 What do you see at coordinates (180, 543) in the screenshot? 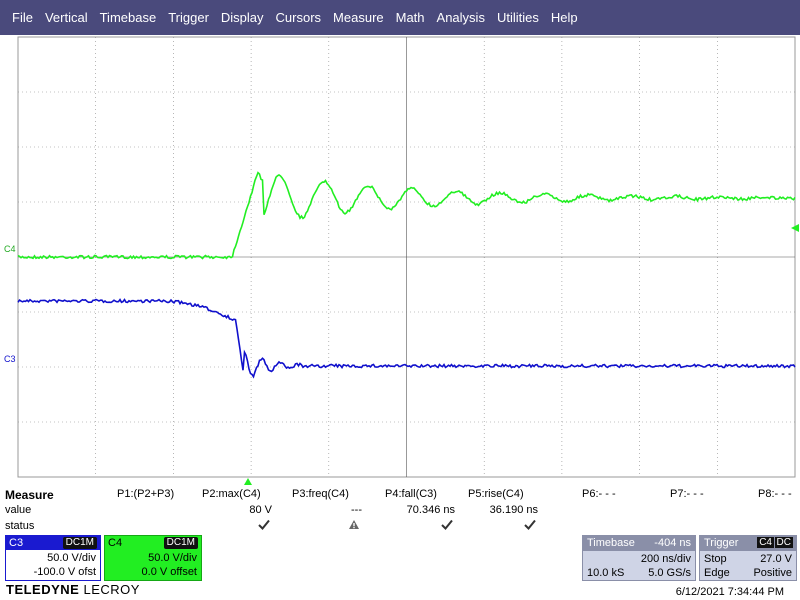
I see `c4-coupling: DC1M` at bounding box center [180, 543].